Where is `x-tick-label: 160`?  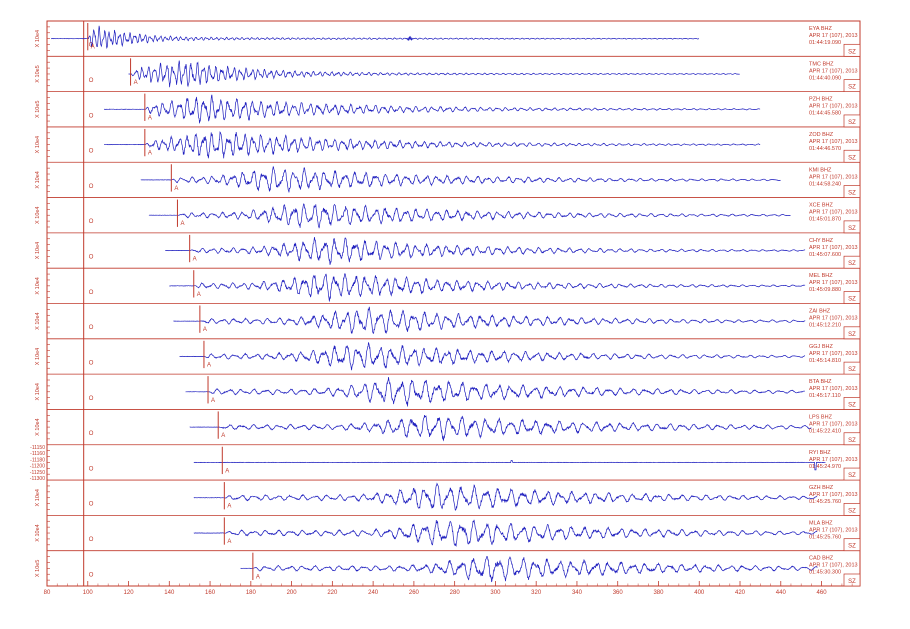 x-tick-label: 160 is located at coordinates (210, 593).